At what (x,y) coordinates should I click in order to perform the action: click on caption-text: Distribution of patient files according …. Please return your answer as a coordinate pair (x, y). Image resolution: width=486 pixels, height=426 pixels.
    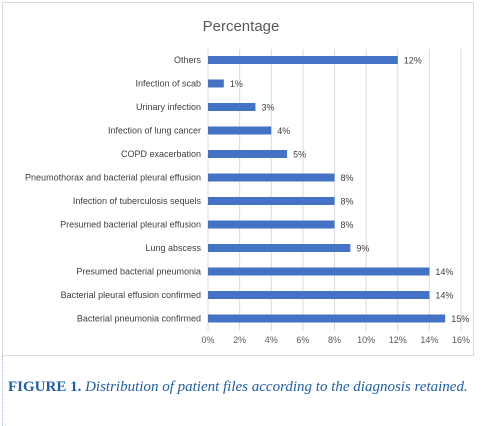
    Looking at the image, I should click on (276, 387).